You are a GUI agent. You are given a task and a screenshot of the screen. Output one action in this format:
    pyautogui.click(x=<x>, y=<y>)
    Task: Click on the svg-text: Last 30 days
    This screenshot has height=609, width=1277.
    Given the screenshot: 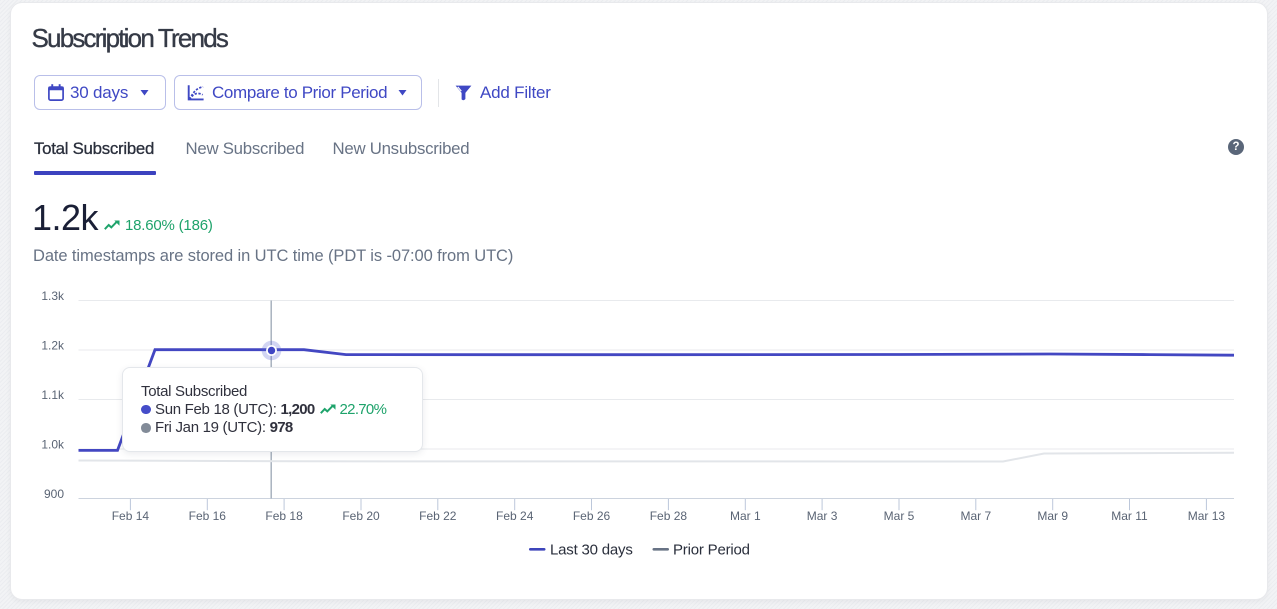 What is the action you would take?
    pyautogui.click(x=591, y=550)
    